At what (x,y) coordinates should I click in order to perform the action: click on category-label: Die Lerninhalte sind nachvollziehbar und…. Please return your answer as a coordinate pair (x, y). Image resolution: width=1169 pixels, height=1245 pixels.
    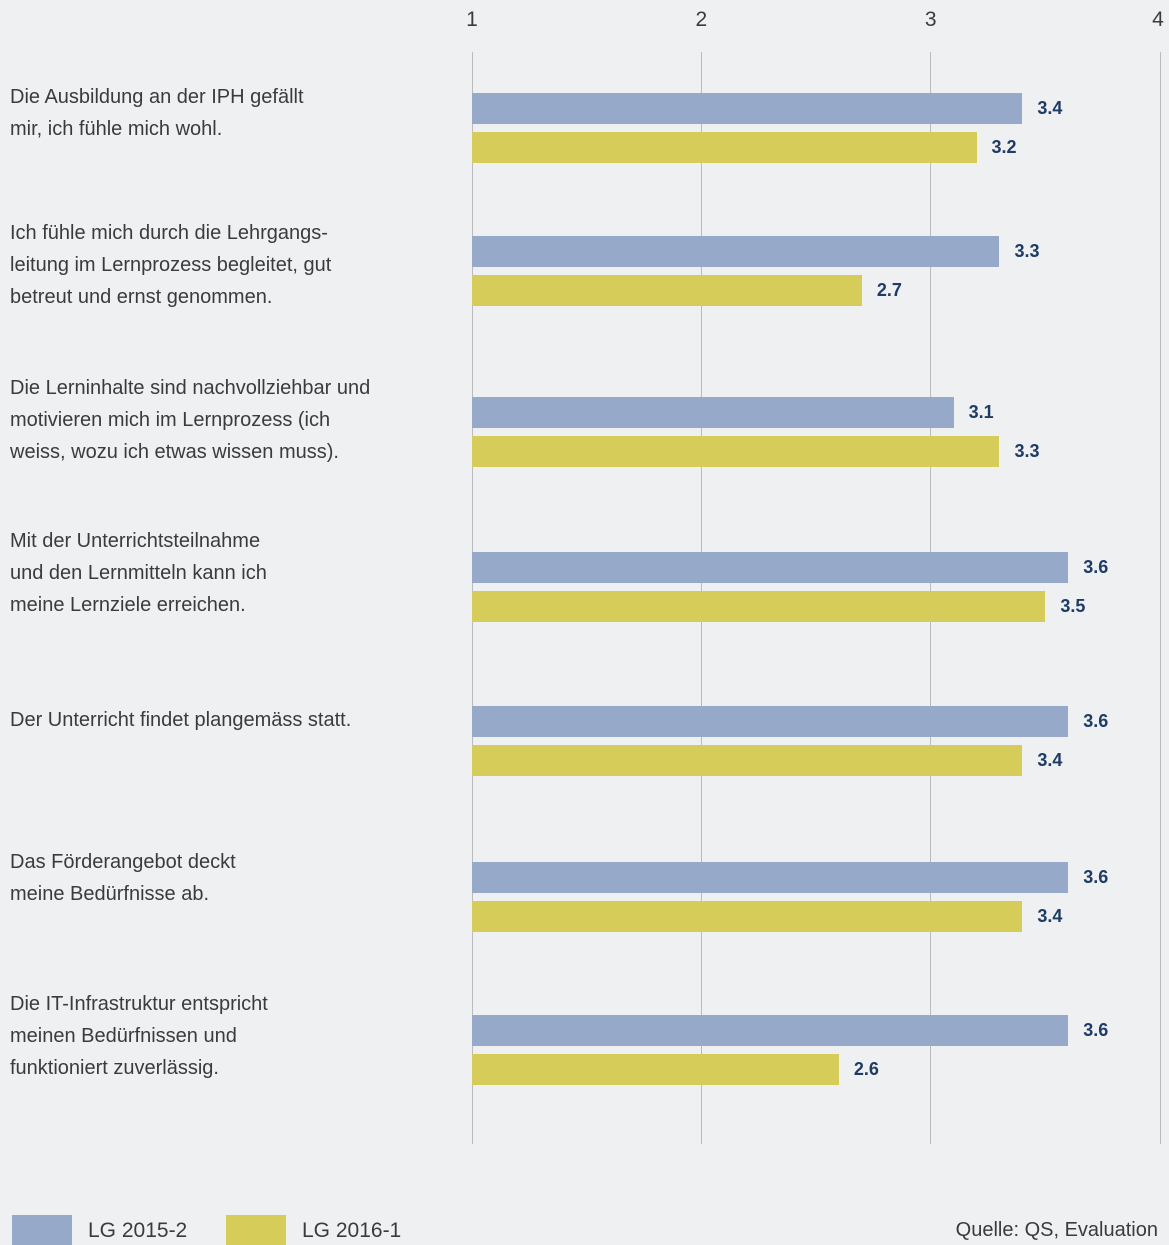
    Looking at the image, I should click on (220, 420).